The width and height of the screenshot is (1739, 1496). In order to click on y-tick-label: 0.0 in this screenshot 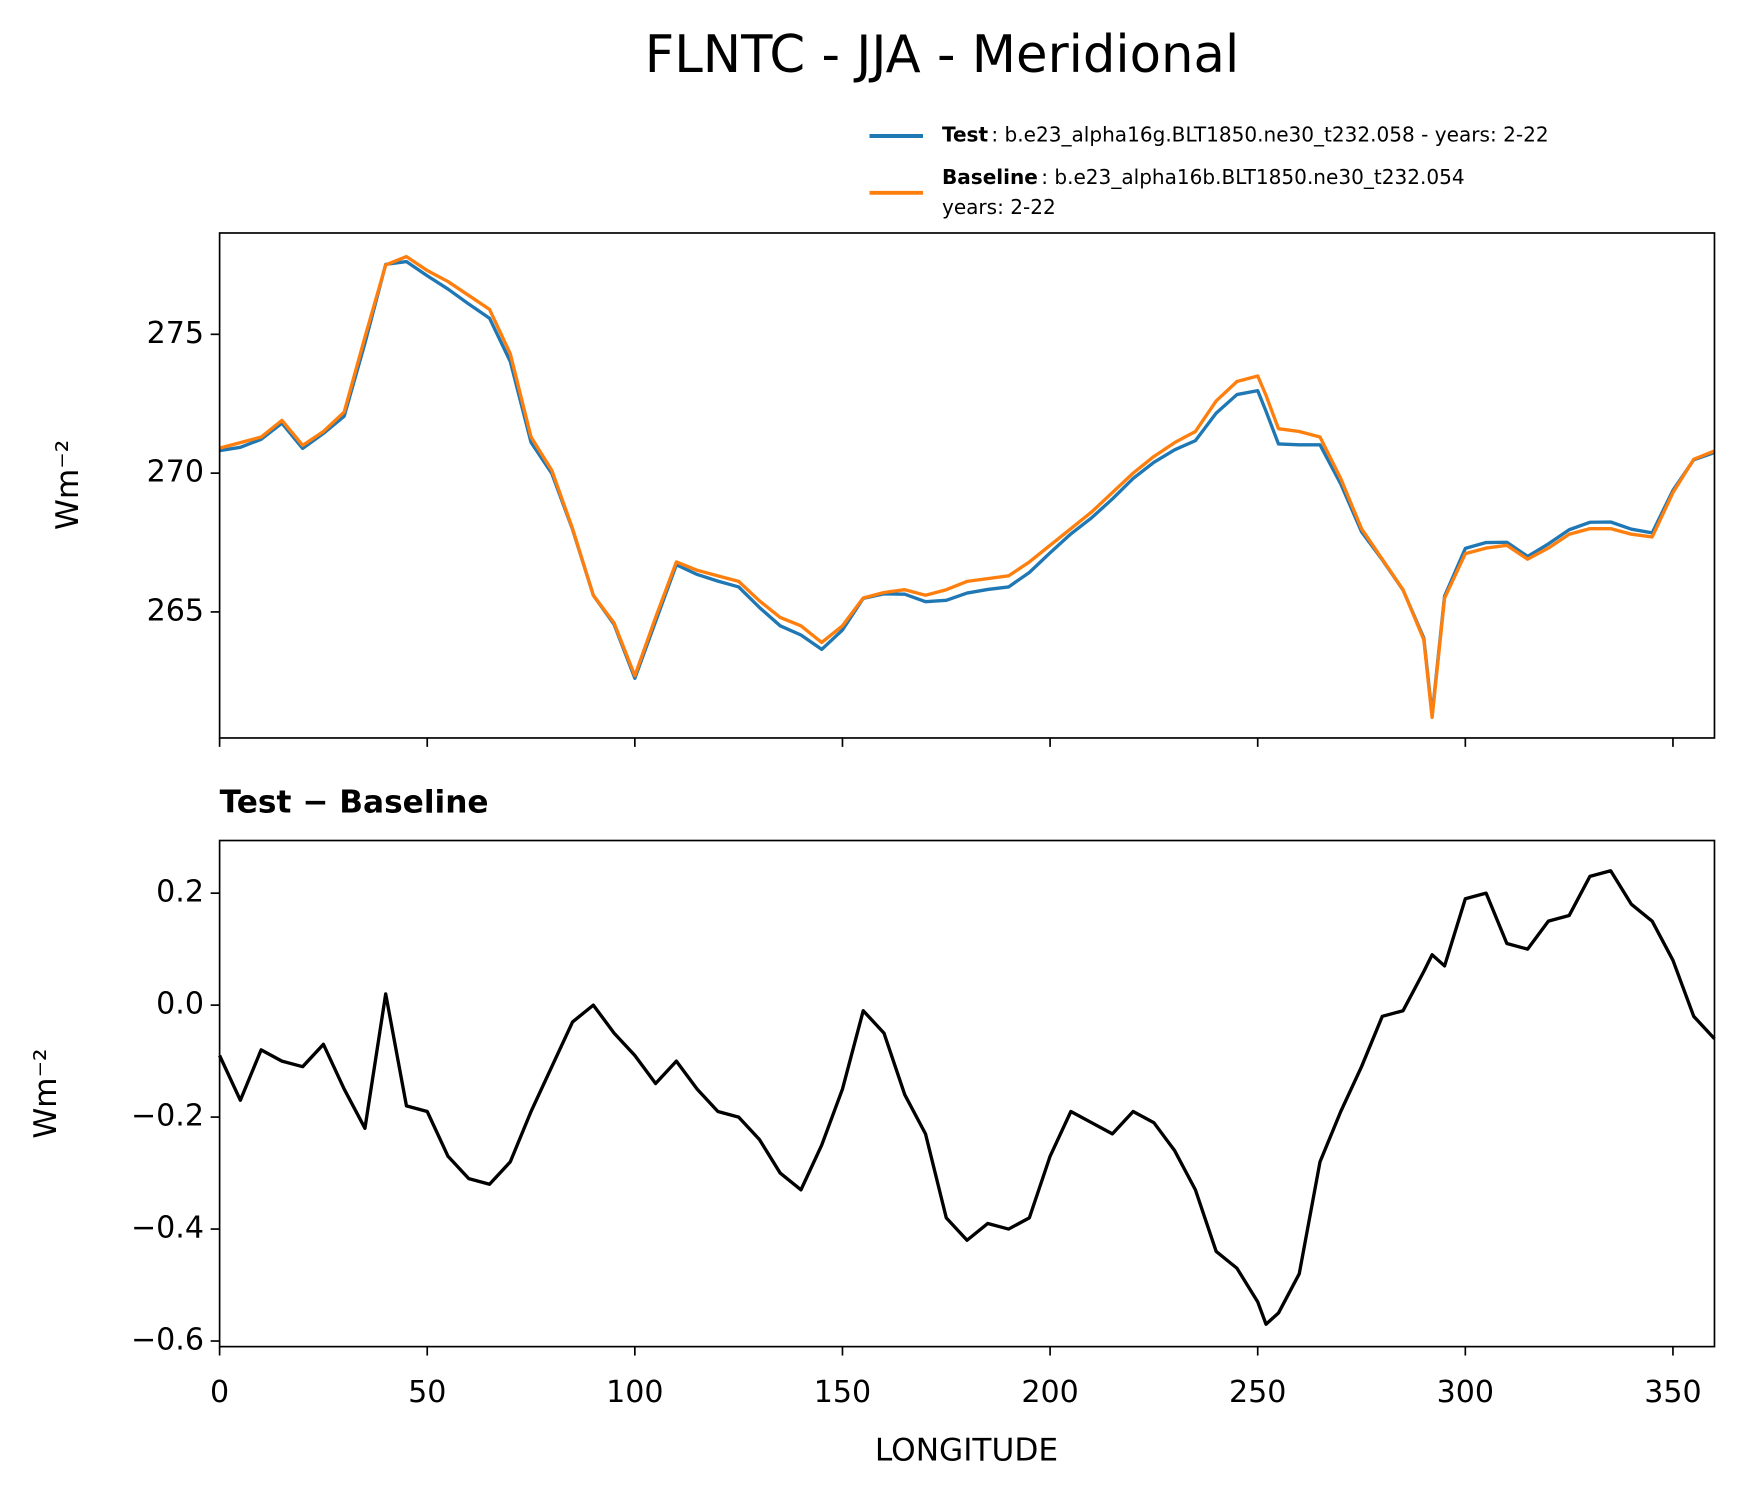, I will do `click(180, 1004)`.